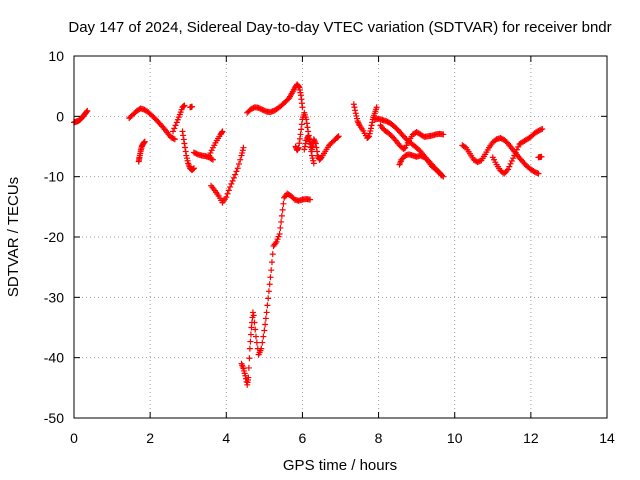 This screenshot has width=640, height=480. I want to click on x-tick-label: 4, so click(226, 438).